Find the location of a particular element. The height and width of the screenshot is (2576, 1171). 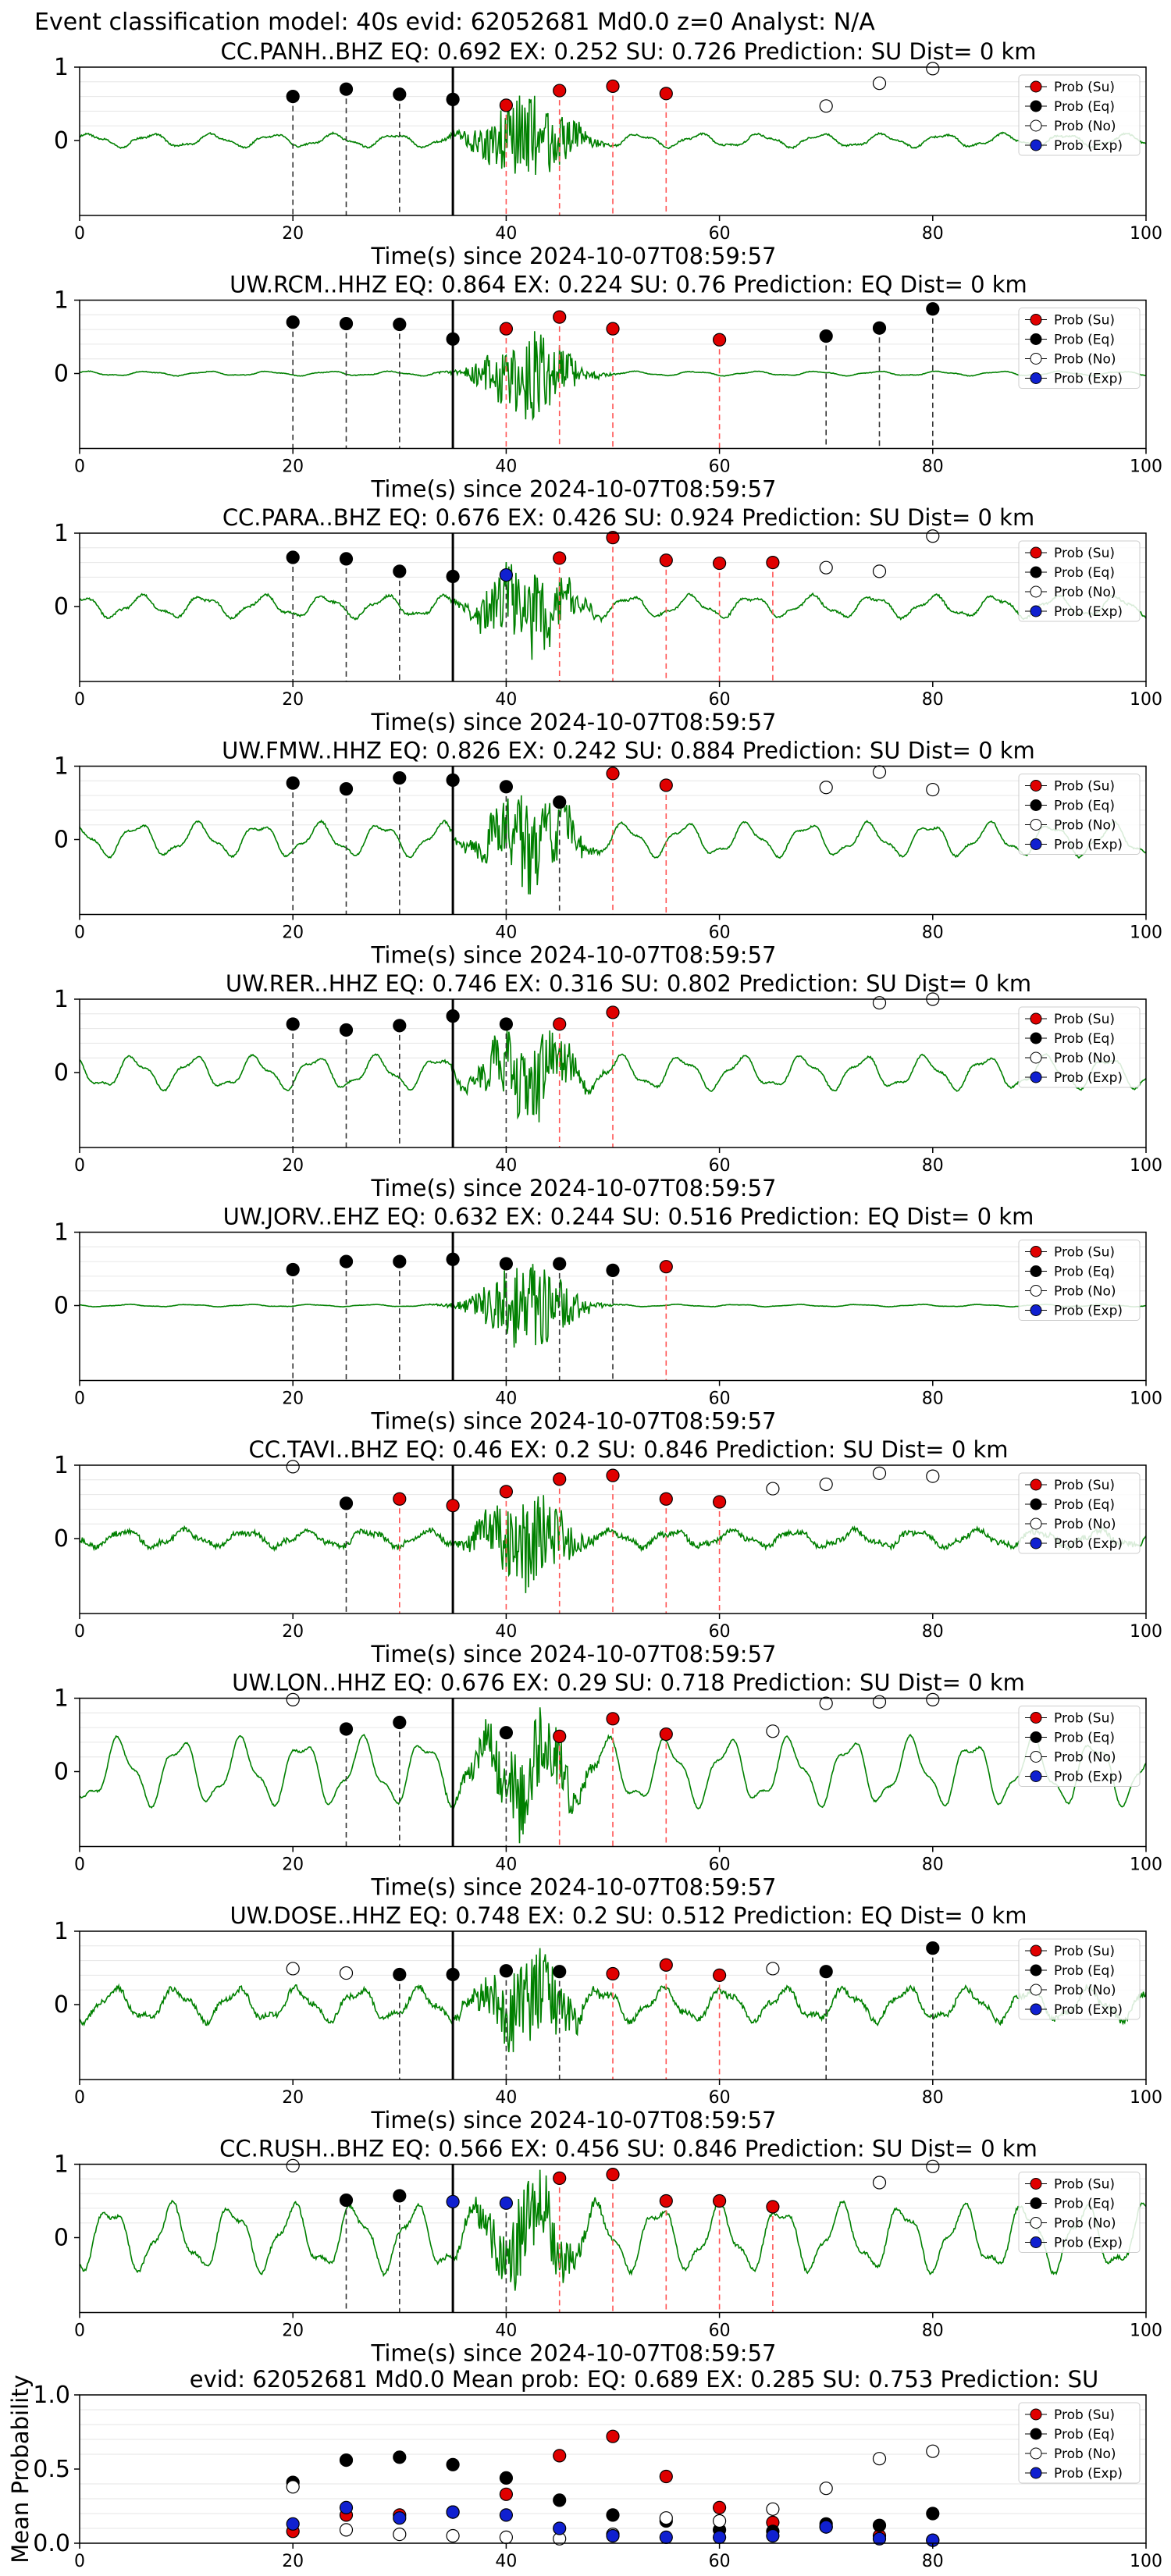

legend-label: Prob (Su) is located at coordinates (1084, 787).